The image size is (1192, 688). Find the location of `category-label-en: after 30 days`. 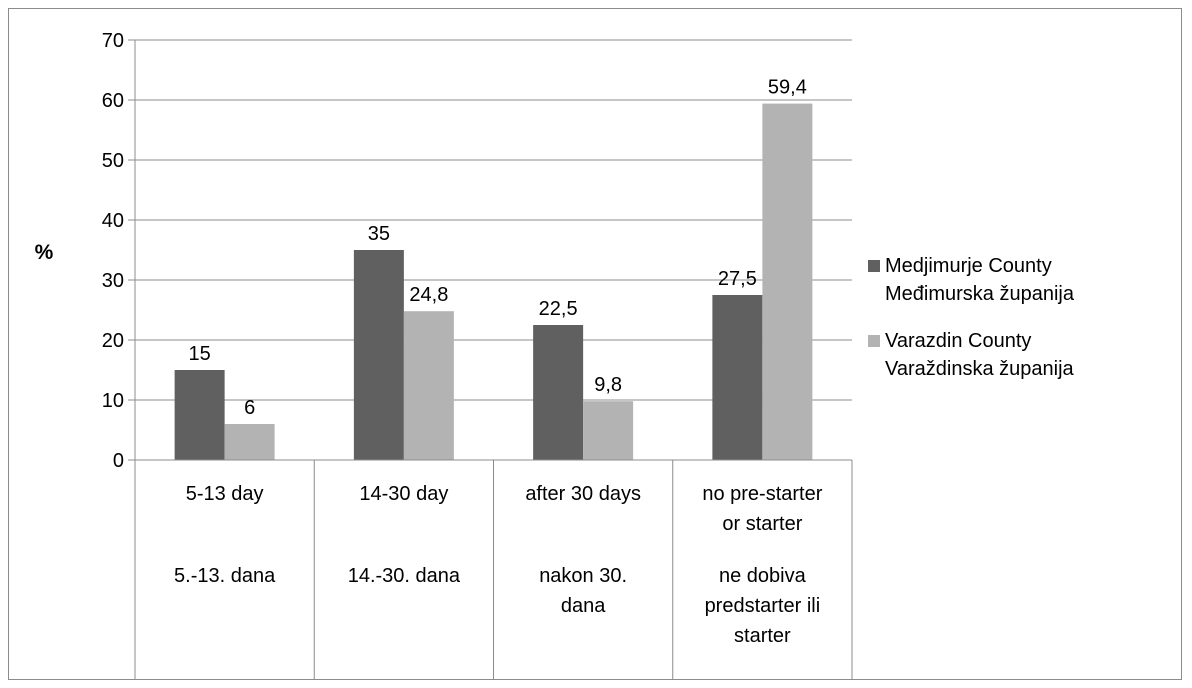

category-label-en: after 30 days is located at coordinates (583, 494).